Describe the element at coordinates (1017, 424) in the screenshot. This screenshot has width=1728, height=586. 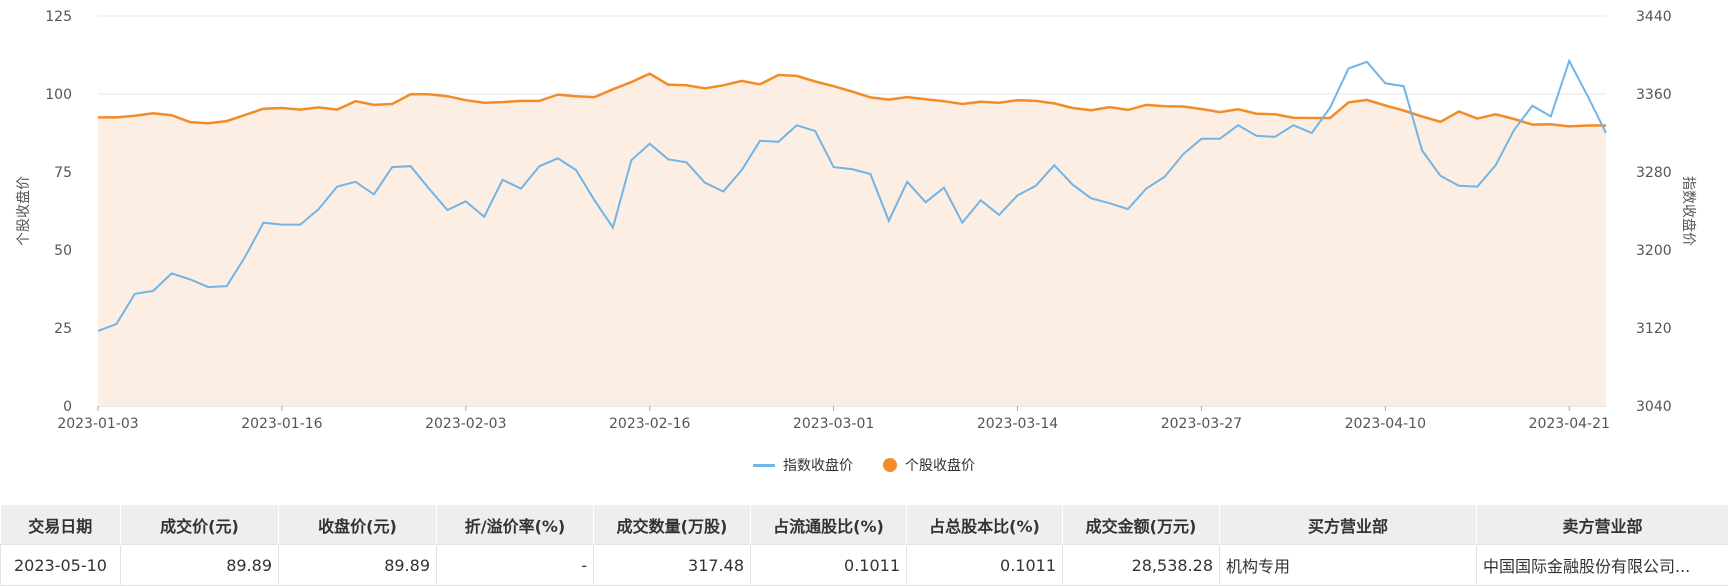
I see `x-tick-label: 2023-03-14` at that location.